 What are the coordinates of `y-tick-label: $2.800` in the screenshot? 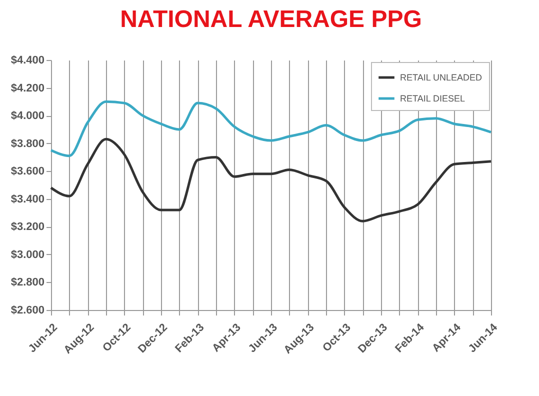 It's located at (27, 282).